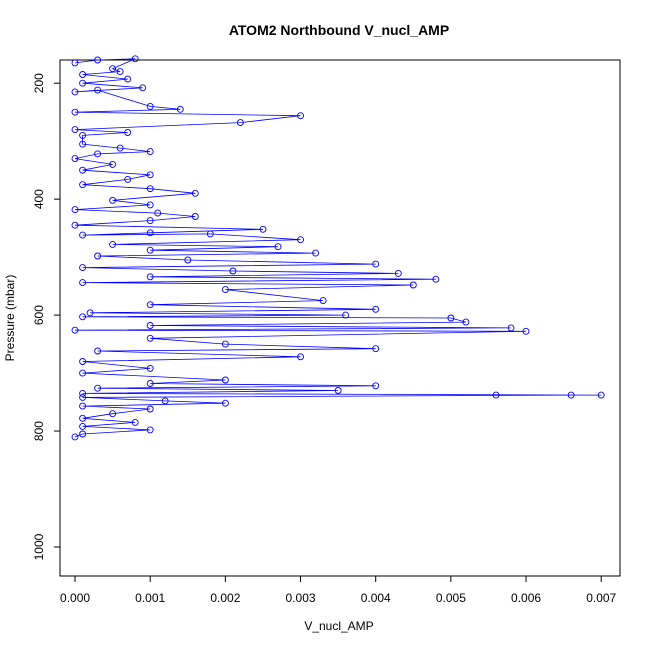 Image resolution: width=650 pixels, height=650 pixels. What do you see at coordinates (338, 626) in the screenshot?
I see `x-axis-title: V_nucl_AMP` at bounding box center [338, 626].